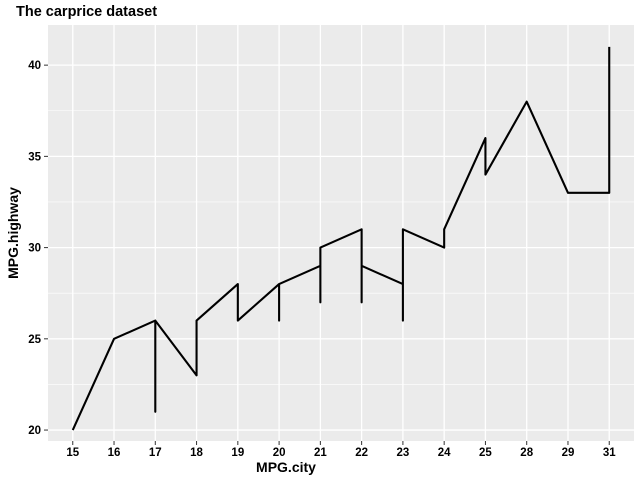 The width and height of the screenshot is (640, 485). Describe the element at coordinates (34, 249) in the screenshot. I see `y-tick-label: 30` at that location.